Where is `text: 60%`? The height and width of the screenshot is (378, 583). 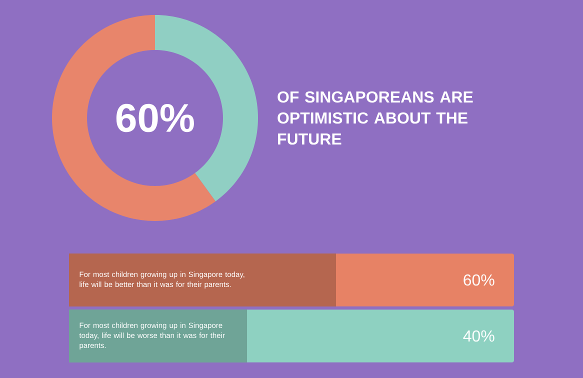 text: 60% is located at coordinates (155, 118).